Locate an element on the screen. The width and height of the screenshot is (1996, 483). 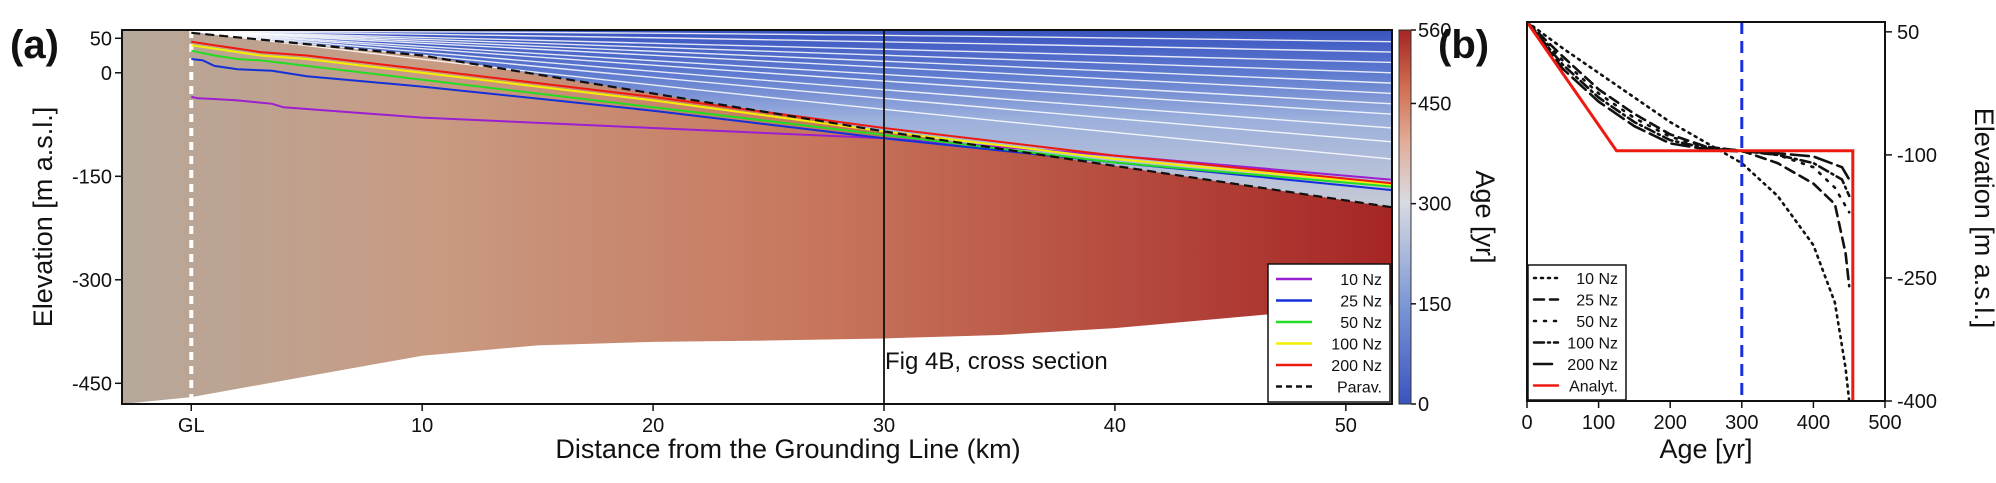
colorbar-gradient is located at coordinates (1405, 217).